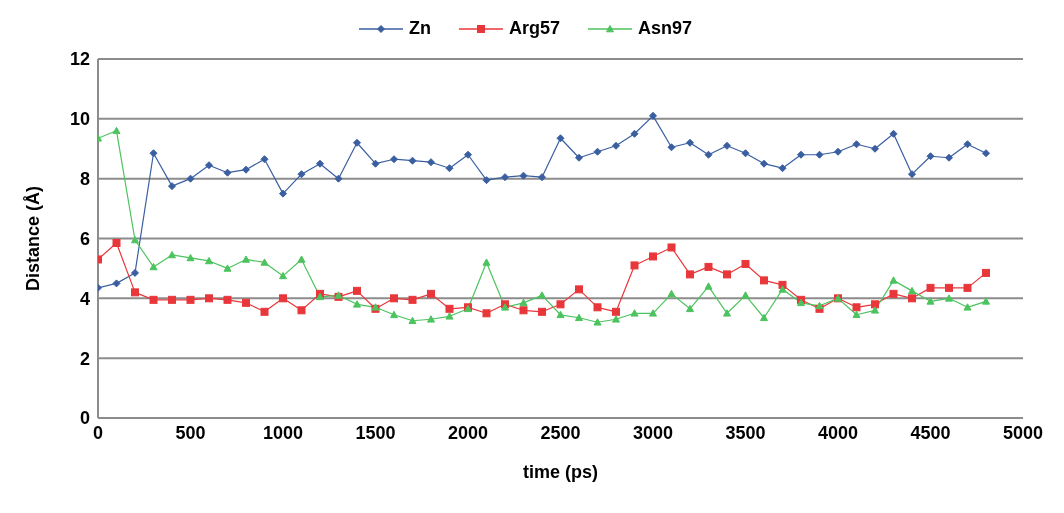 Image resolution: width=1064 pixels, height=513 pixels. I want to click on y-tick-label: 0, so click(84, 418).